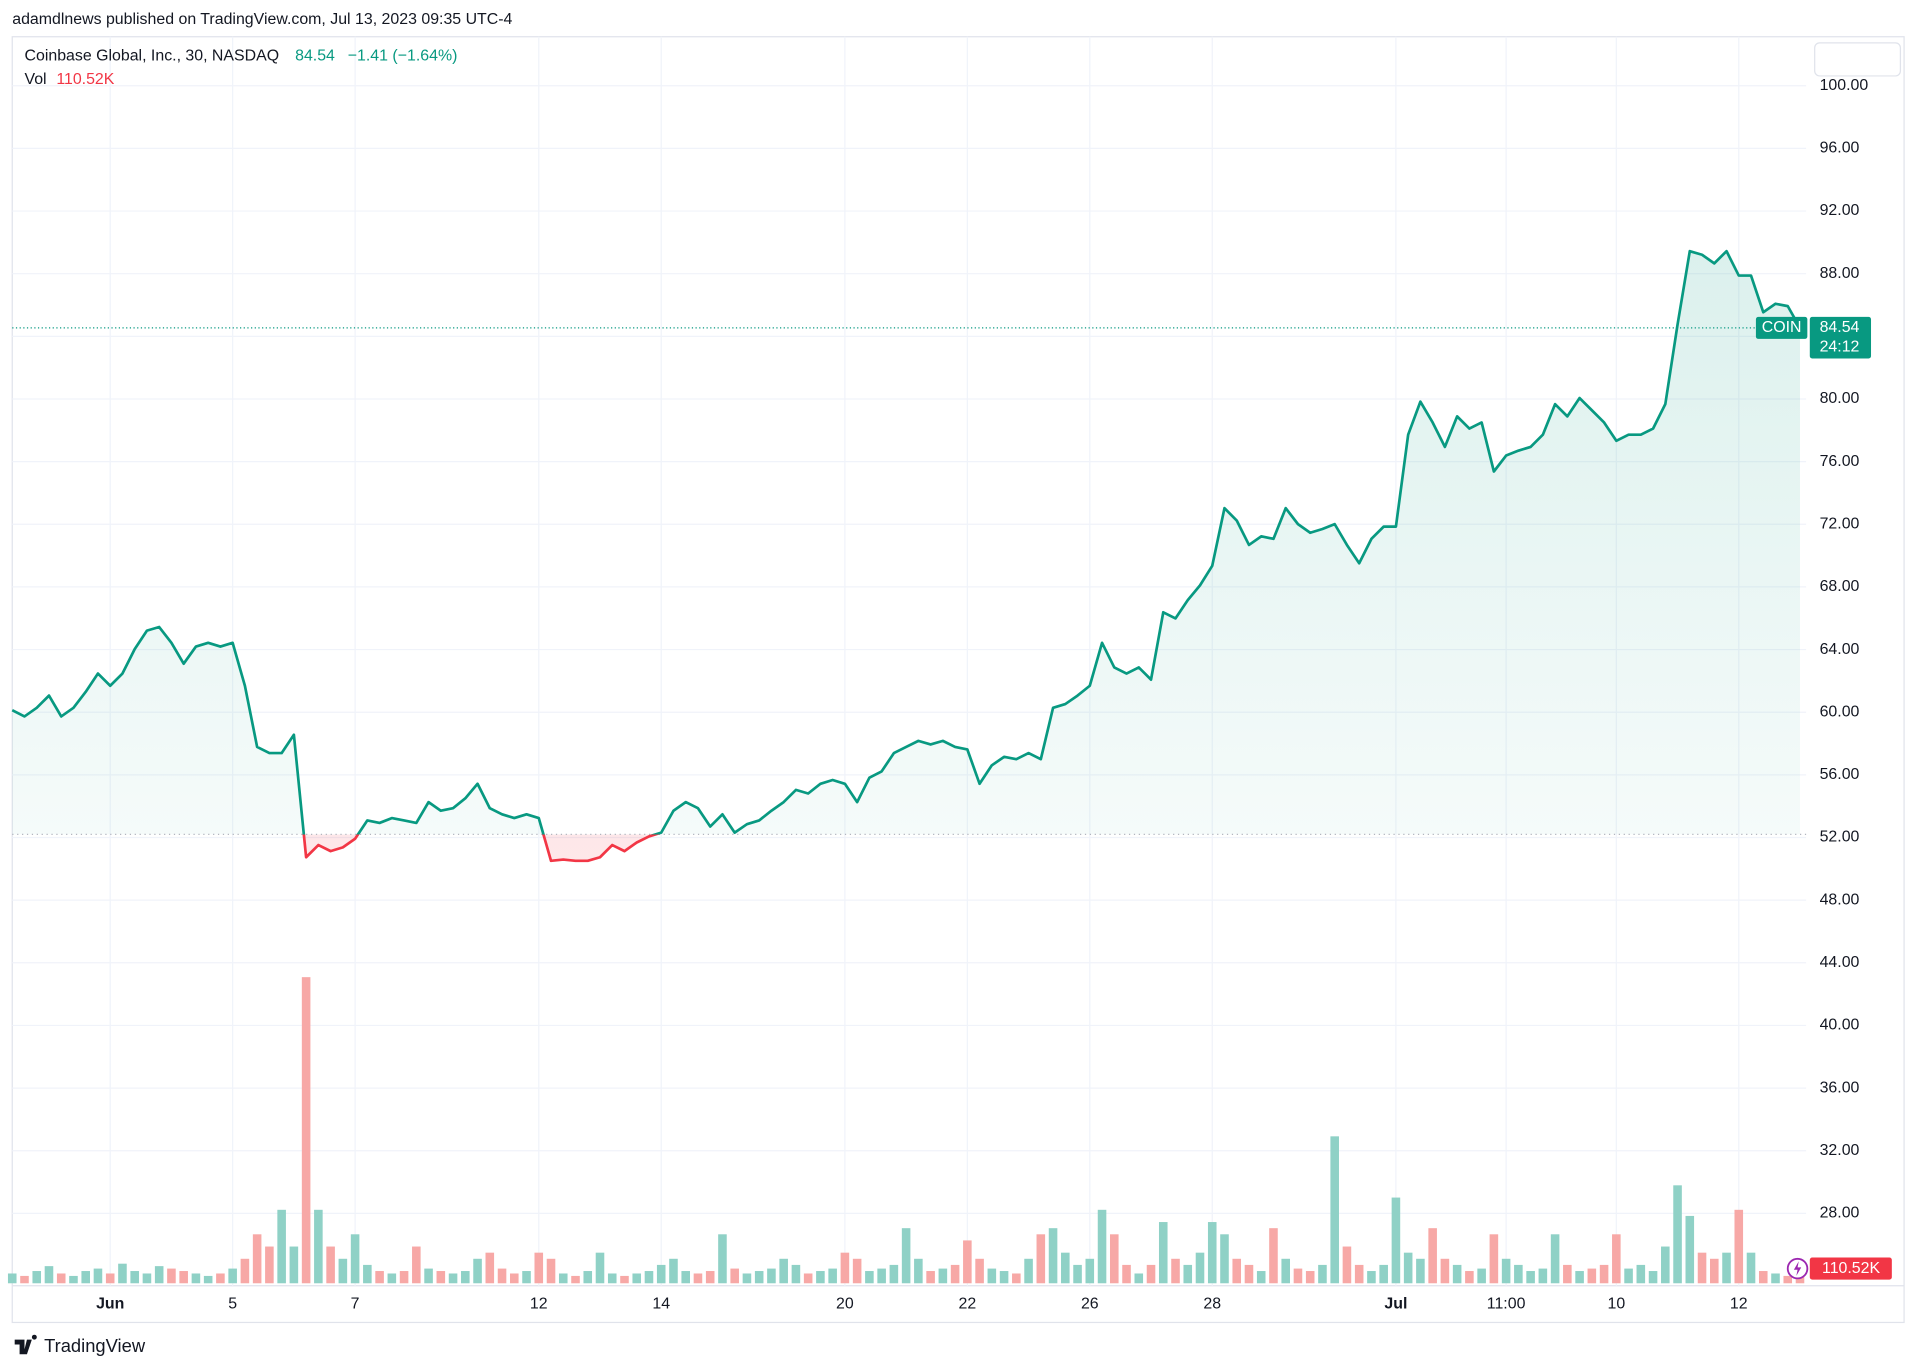  Describe the element at coordinates (1840, 273) in the screenshot. I see `y-tick-label: 88.00` at that location.